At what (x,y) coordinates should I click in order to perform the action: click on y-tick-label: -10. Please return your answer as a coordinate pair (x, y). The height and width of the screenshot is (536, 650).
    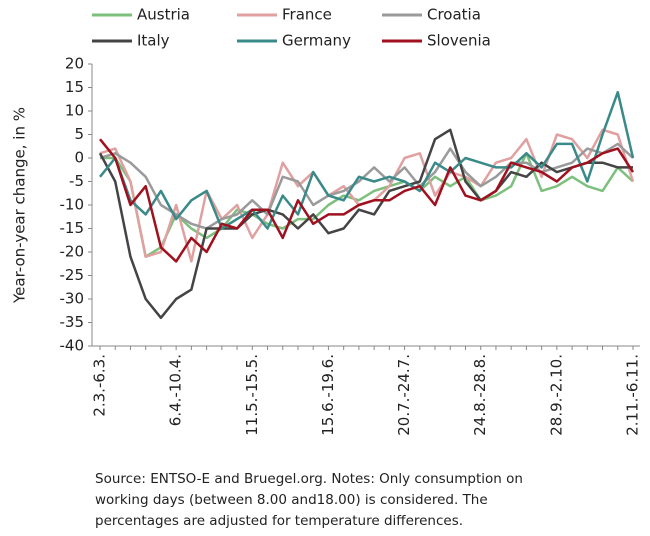
    Looking at the image, I should click on (72, 205).